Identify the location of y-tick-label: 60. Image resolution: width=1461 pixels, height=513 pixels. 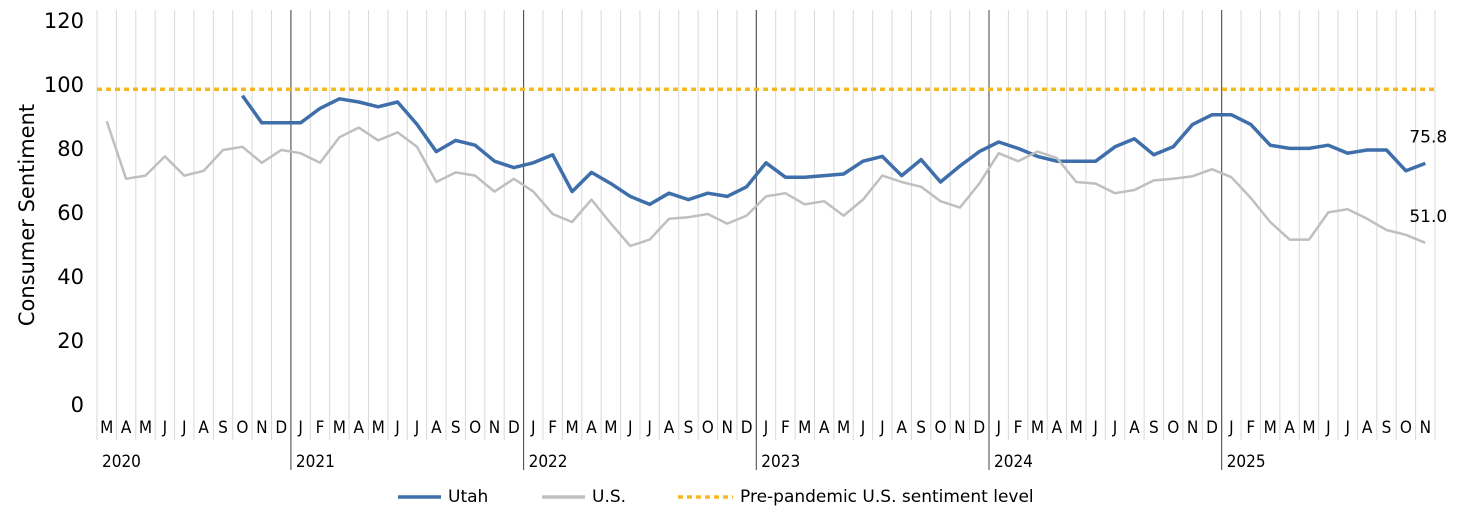
(70, 213).